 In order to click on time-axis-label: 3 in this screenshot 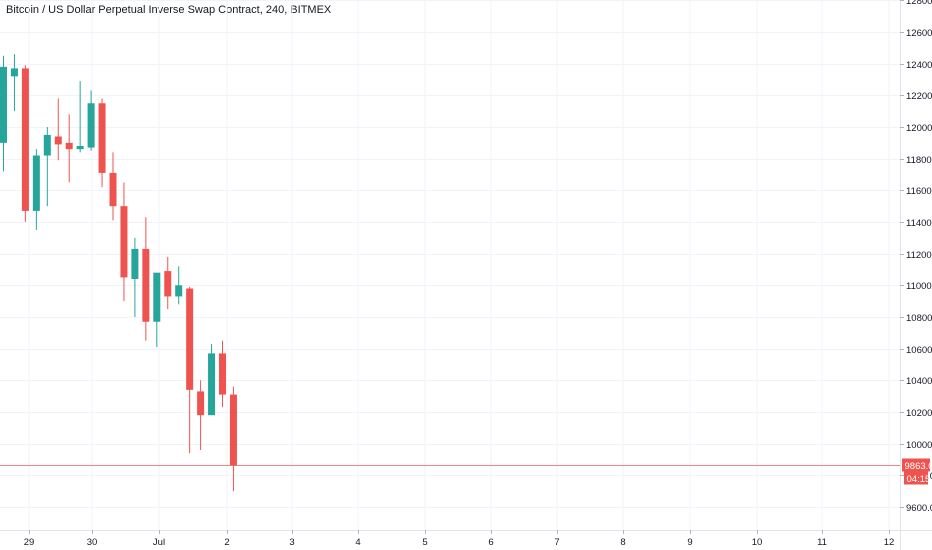, I will do `click(291, 542)`.